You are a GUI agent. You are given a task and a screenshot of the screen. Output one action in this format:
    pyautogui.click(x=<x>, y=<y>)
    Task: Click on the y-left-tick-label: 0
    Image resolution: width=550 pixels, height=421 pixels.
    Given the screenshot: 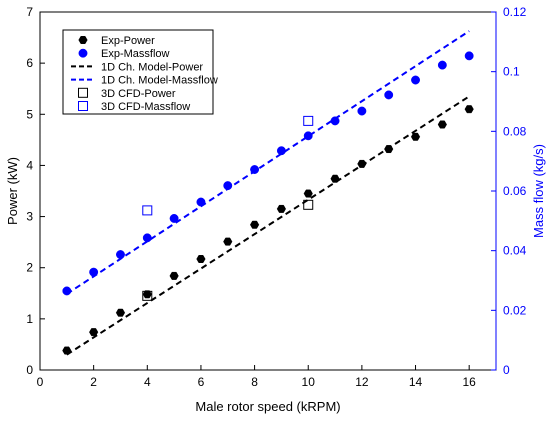 What is the action you would take?
    pyautogui.click(x=29, y=370)
    